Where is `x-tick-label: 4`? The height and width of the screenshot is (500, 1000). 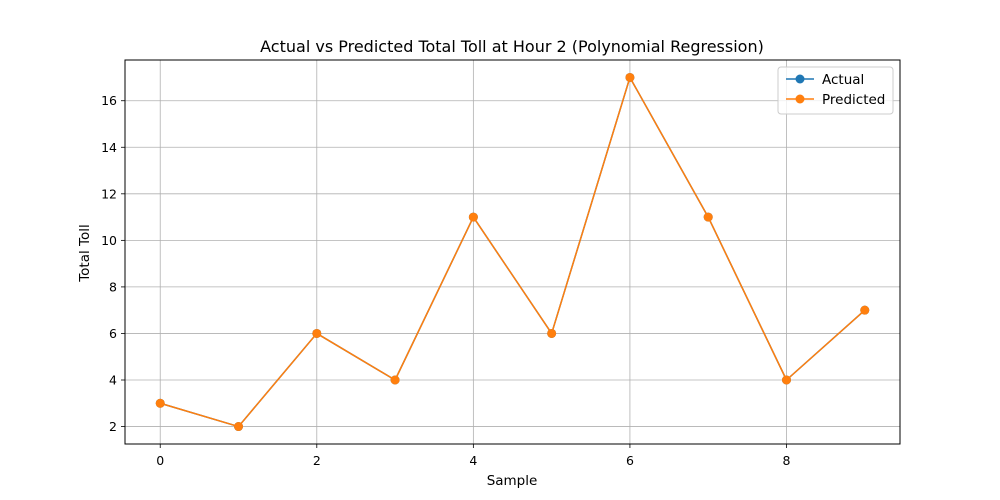
x-tick-label: 4 is located at coordinates (473, 460).